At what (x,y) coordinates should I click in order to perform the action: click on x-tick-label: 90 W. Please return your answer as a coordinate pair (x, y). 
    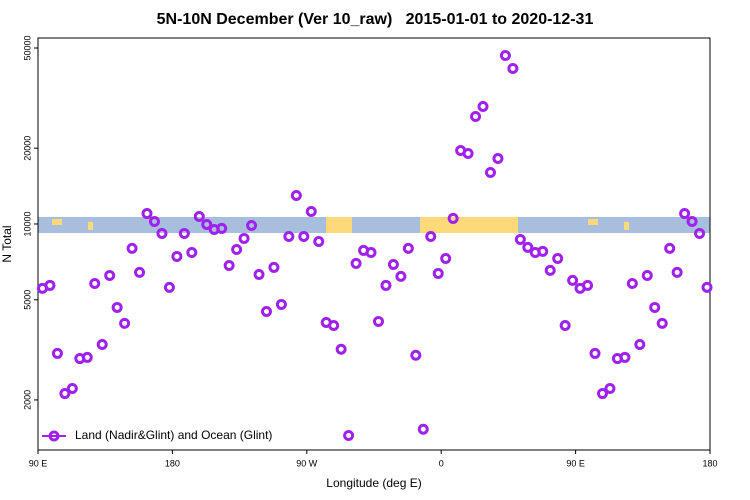
    Looking at the image, I should click on (307, 463).